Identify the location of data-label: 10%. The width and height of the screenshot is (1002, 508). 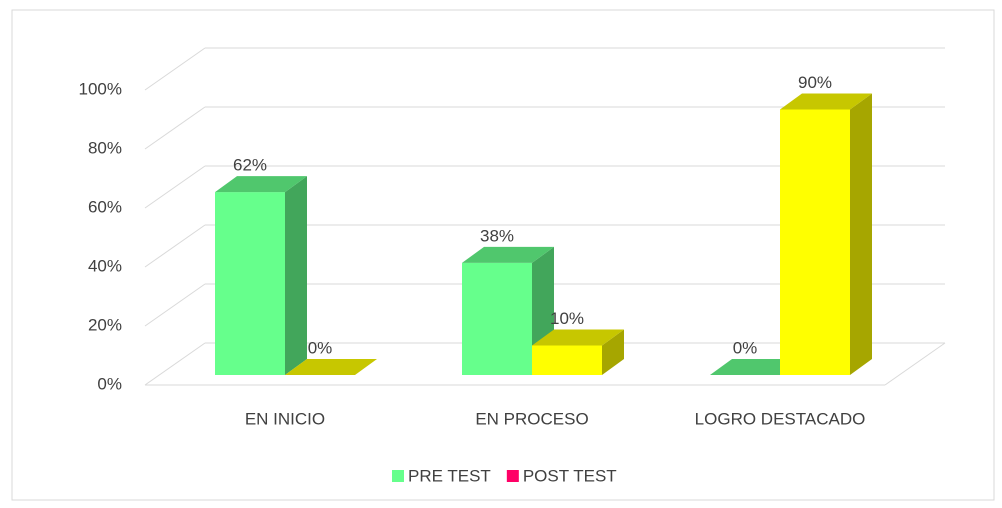
(567, 318).